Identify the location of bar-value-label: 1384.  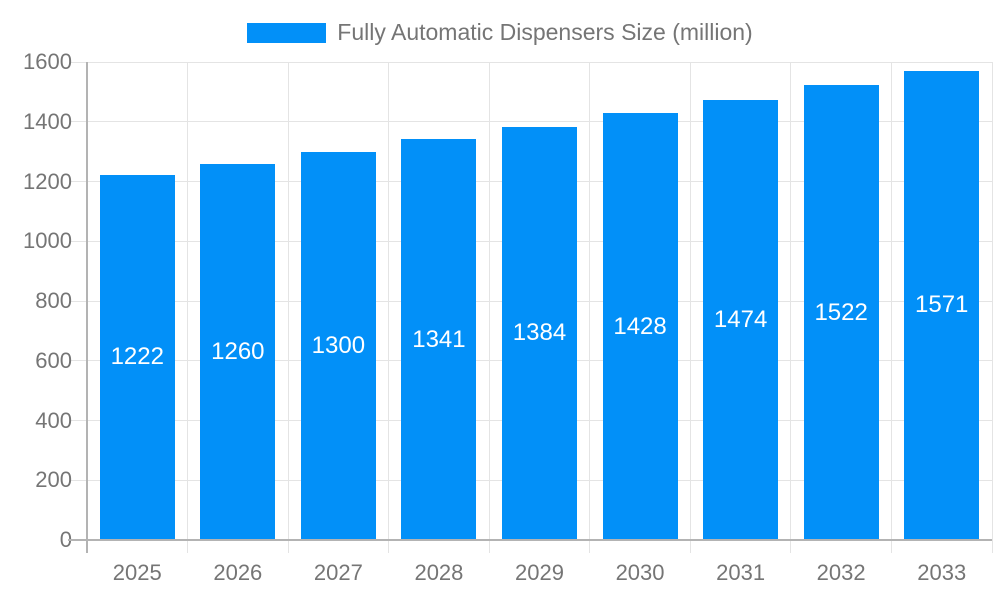
(539, 333).